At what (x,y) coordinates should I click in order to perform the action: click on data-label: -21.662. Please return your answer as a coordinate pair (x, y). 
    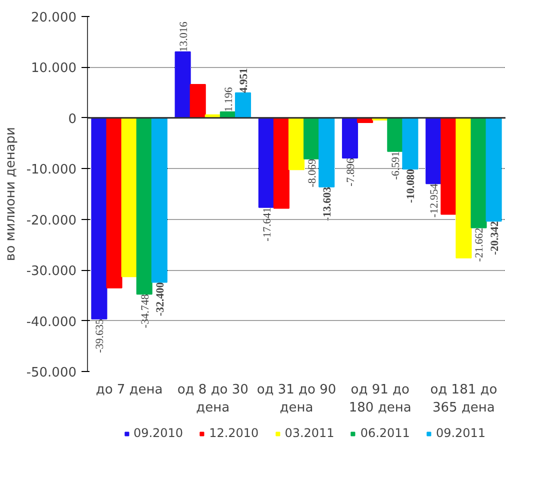
    Looking at the image, I should click on (480, 245).